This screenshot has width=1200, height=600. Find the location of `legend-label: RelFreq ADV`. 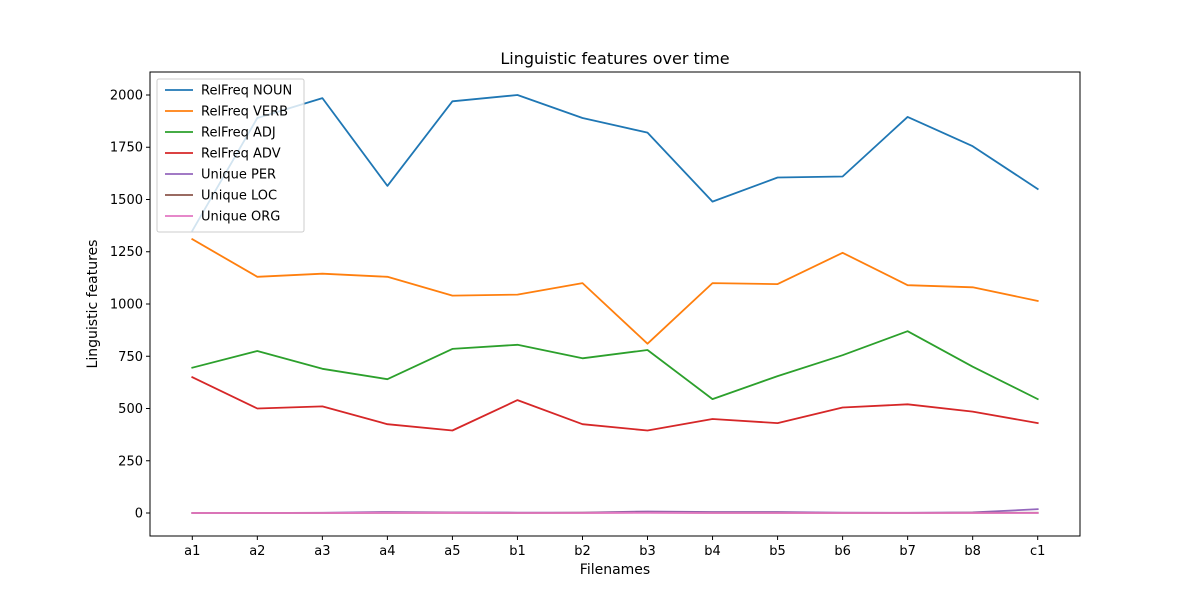

legend-label: RelFreq ADV is located at coordinates (241, 154).